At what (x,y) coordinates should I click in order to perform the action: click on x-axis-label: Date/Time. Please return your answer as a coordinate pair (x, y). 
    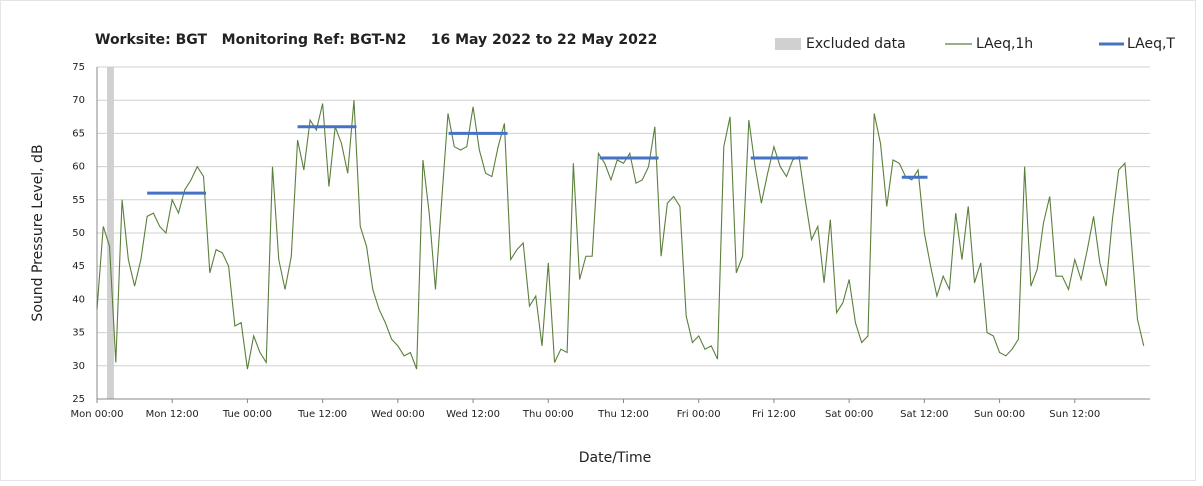
    Looking at the image, I should click on (615, 458).